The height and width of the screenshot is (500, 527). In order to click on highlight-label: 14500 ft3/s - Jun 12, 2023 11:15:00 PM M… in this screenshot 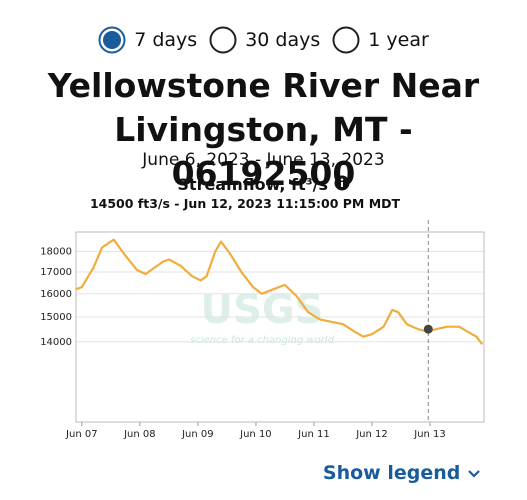, I will do `click(245, 203)`.